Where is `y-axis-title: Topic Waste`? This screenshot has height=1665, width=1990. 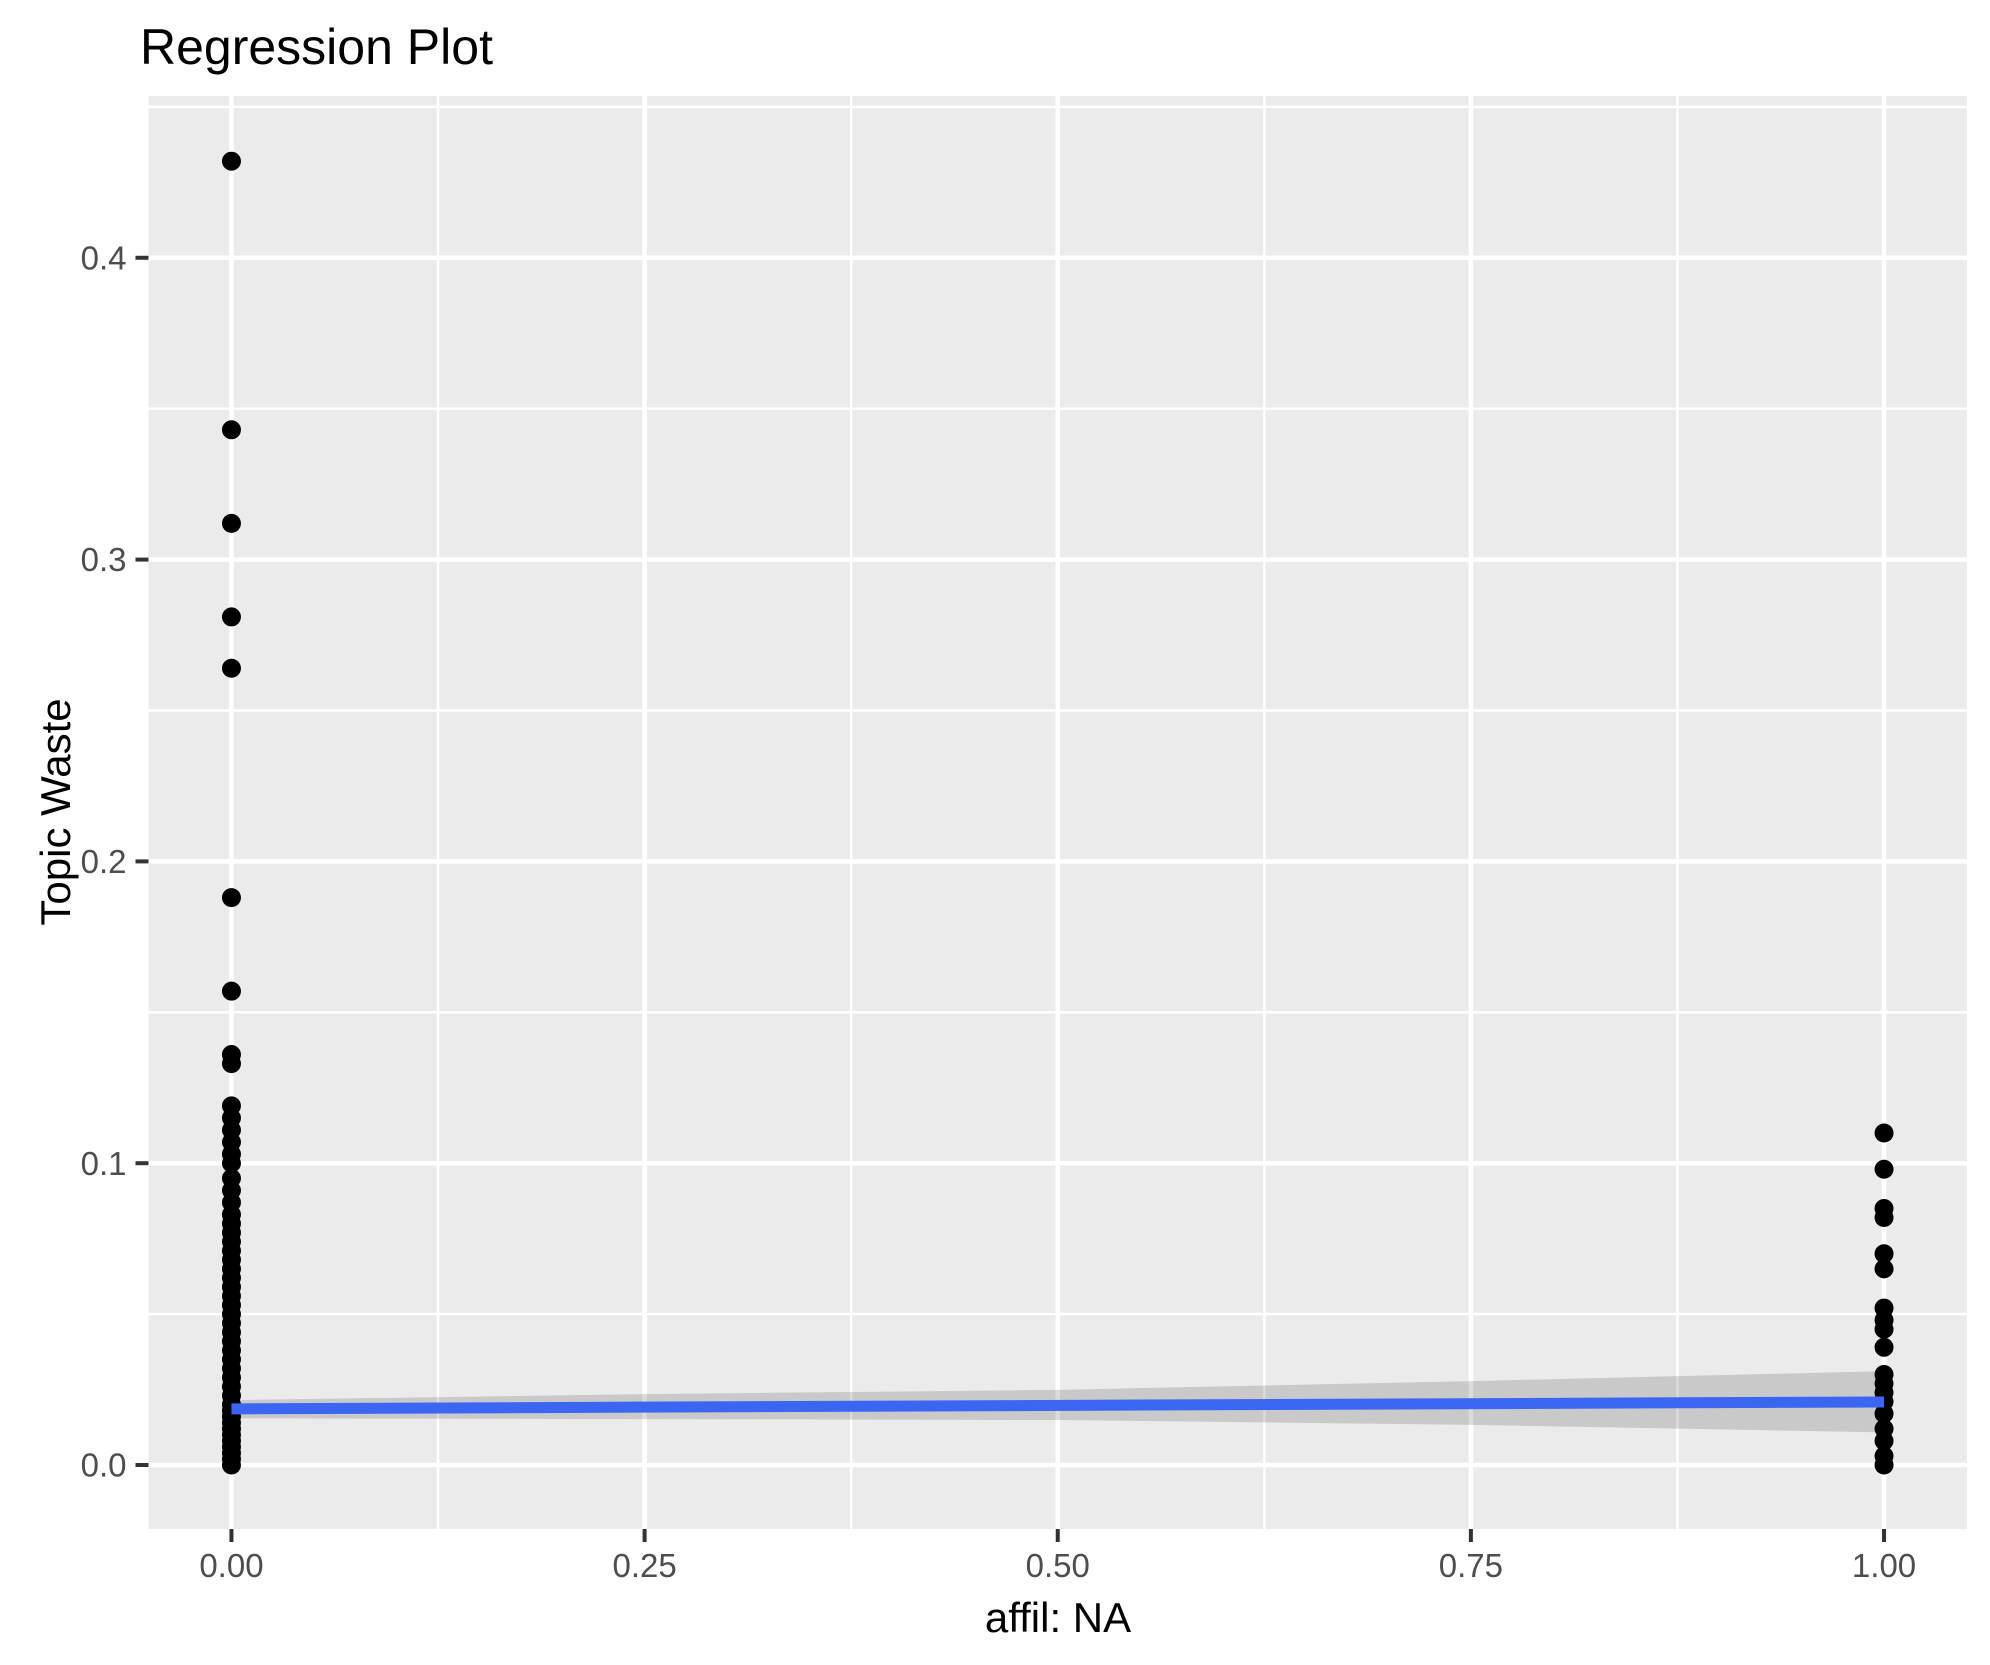
y-axis-title: Topic Waste is located at coordinates (55, 811).